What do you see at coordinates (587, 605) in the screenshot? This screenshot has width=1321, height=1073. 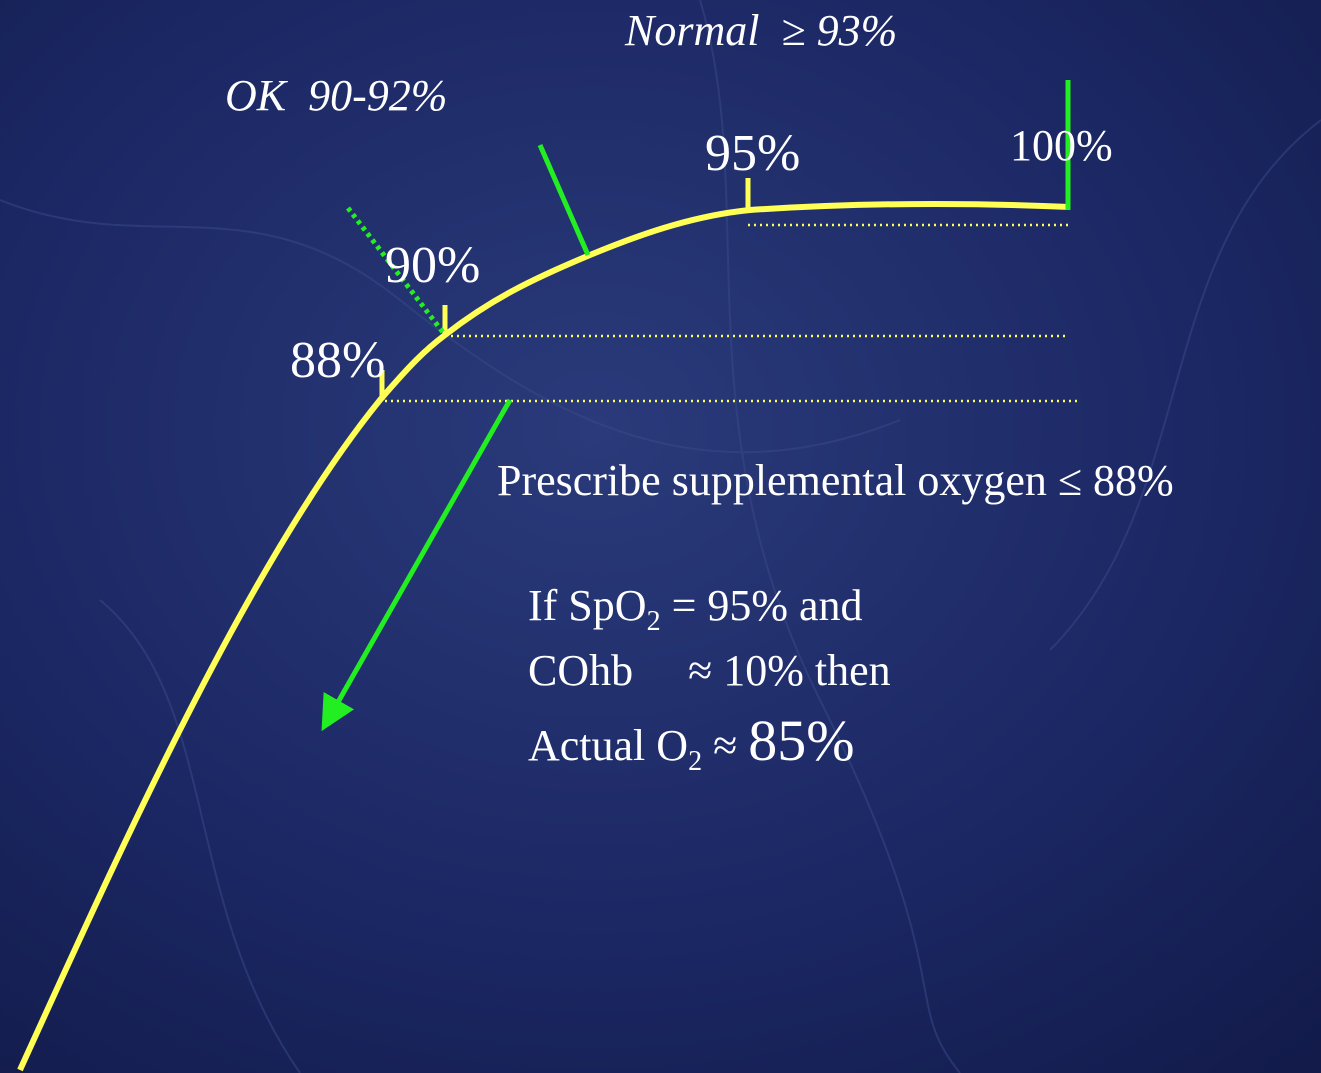 I see `text: If SpO` at bounding box center [587, 605].